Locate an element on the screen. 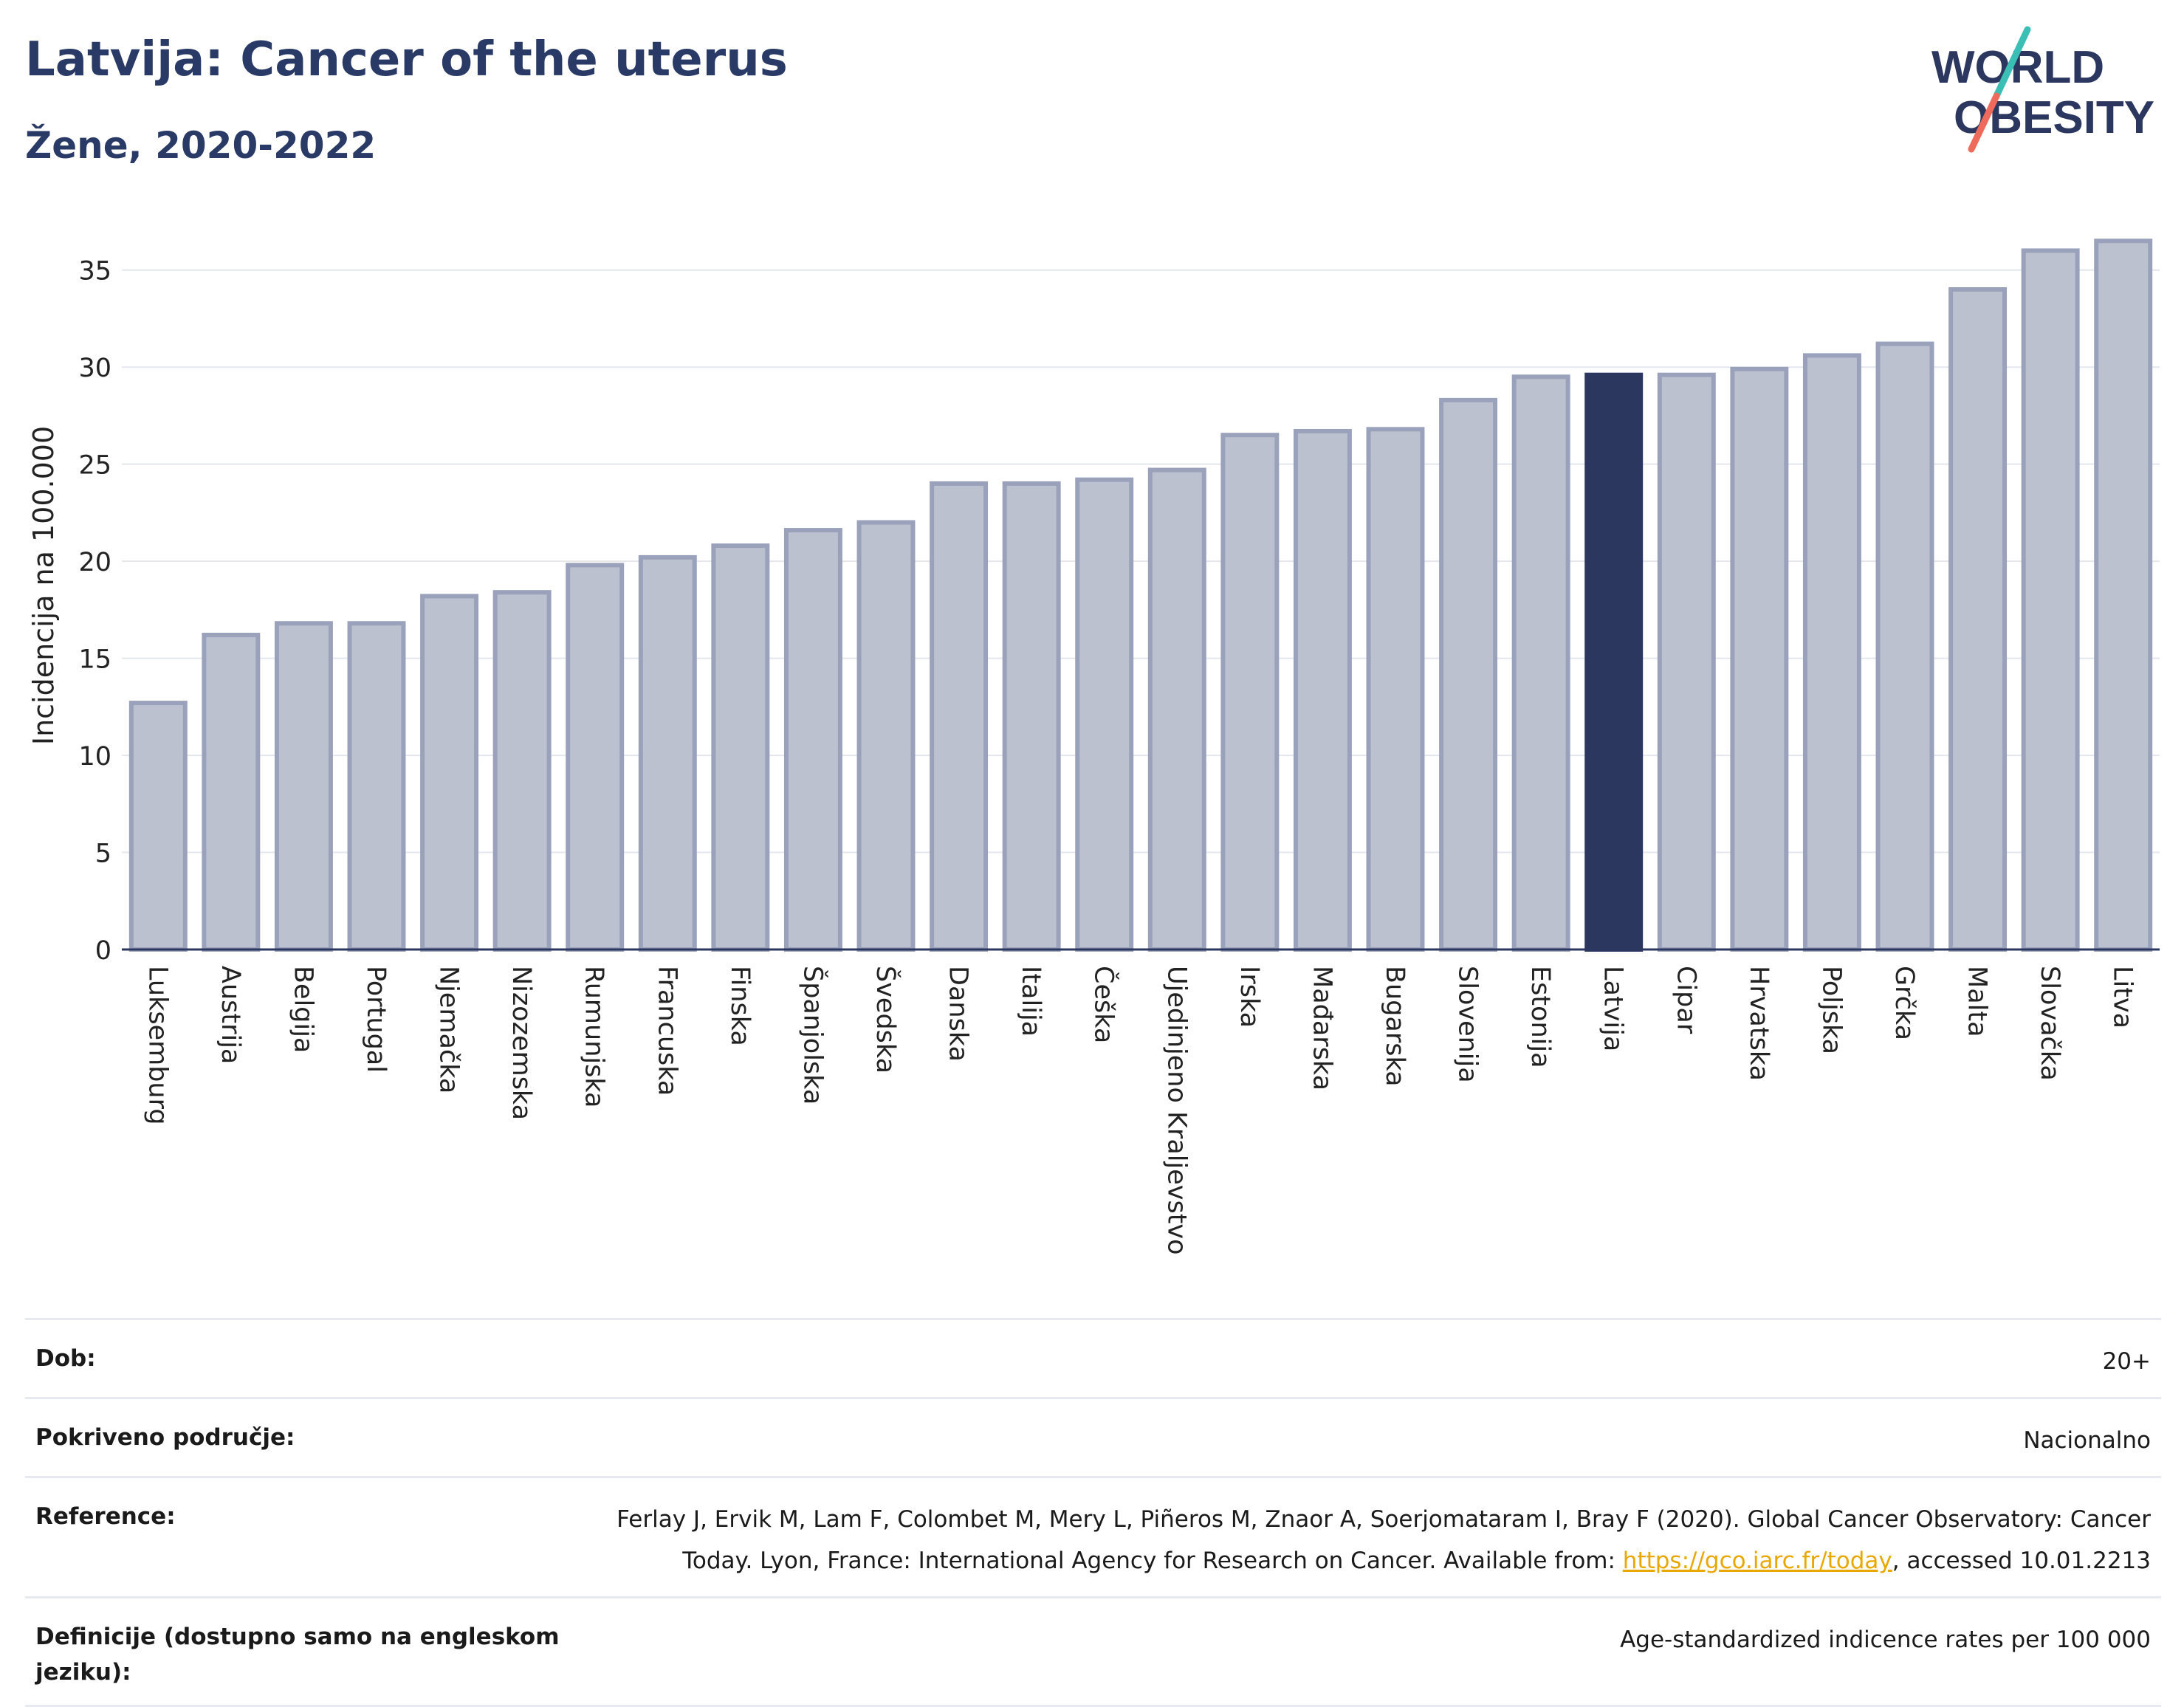 This screenshot has height=1707, width=2184. x-tick-label: Italija is located at coordinates (1030, 1001).